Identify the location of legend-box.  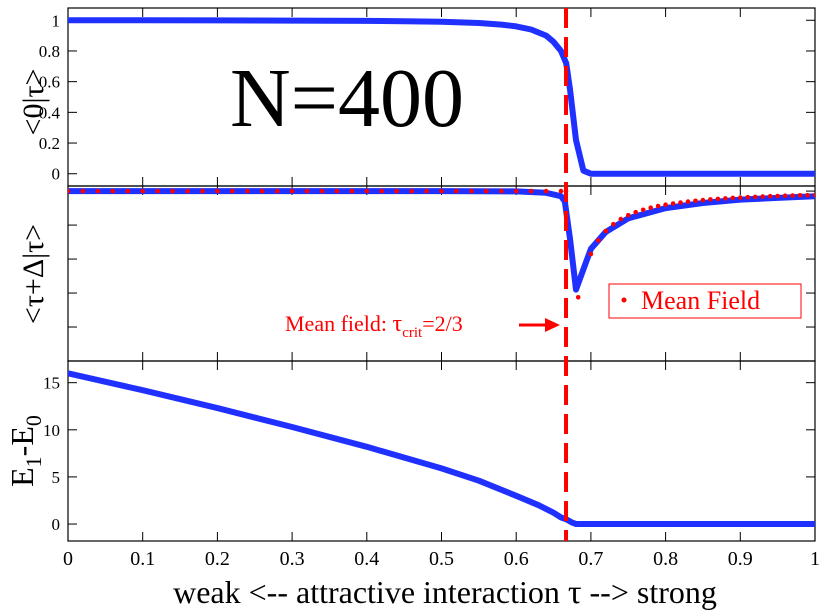
(705, 301).